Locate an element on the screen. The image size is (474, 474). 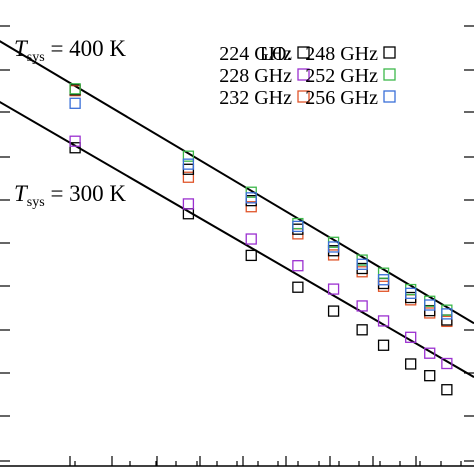
legend-label-256-ghz: 256 GHz is located at coordinates (341, 98).